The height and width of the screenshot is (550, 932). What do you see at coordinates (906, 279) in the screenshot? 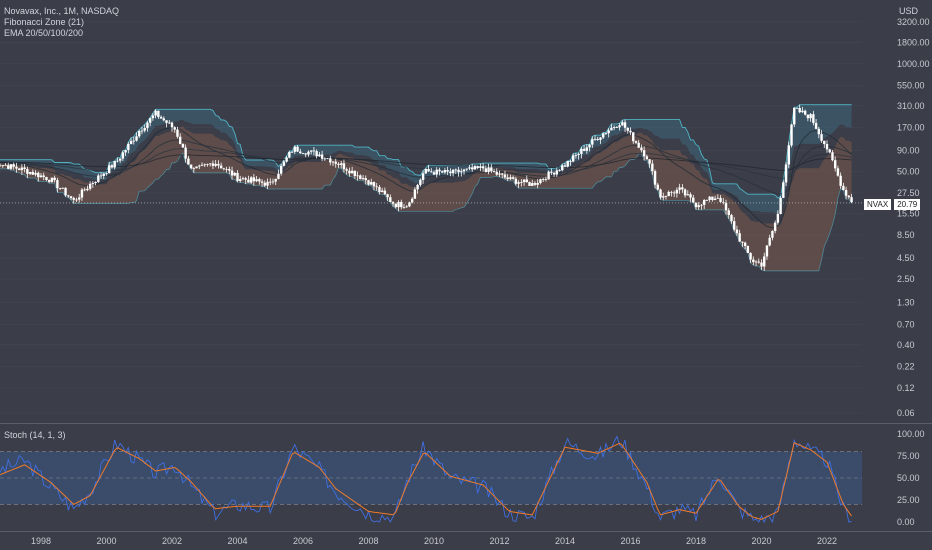
I see `price-tick-label: 2.50` at bounding box center [906, 279].